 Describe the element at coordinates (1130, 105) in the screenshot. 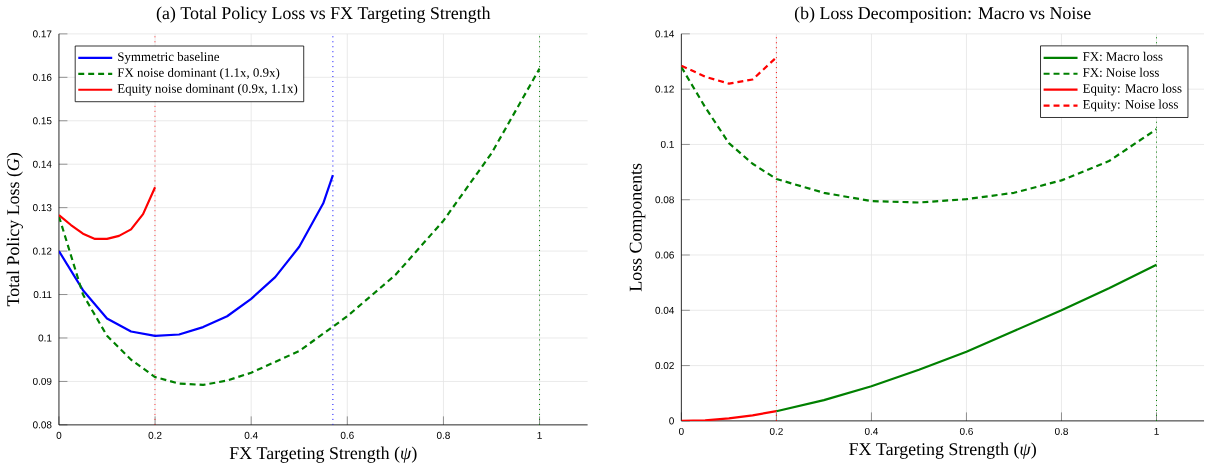

I see `legend-label: Equity: Noise loss` at that location.